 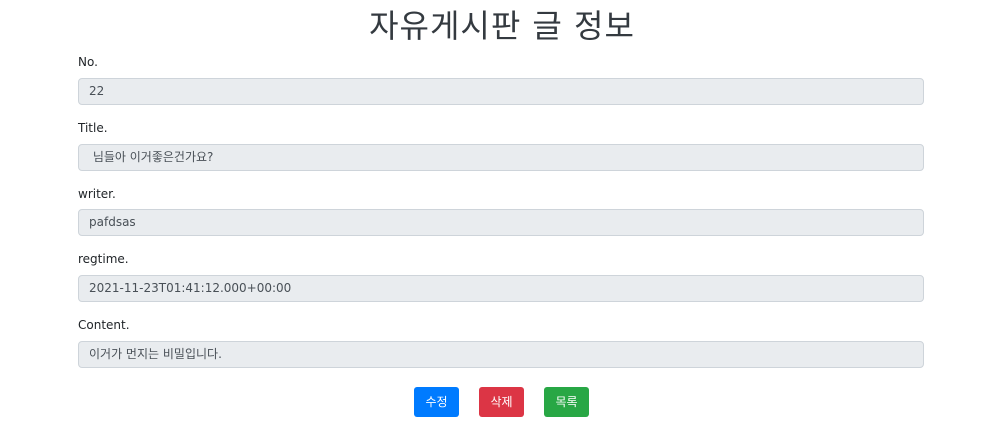 I want to click on content-label: Content., so click(x=104, y=325).